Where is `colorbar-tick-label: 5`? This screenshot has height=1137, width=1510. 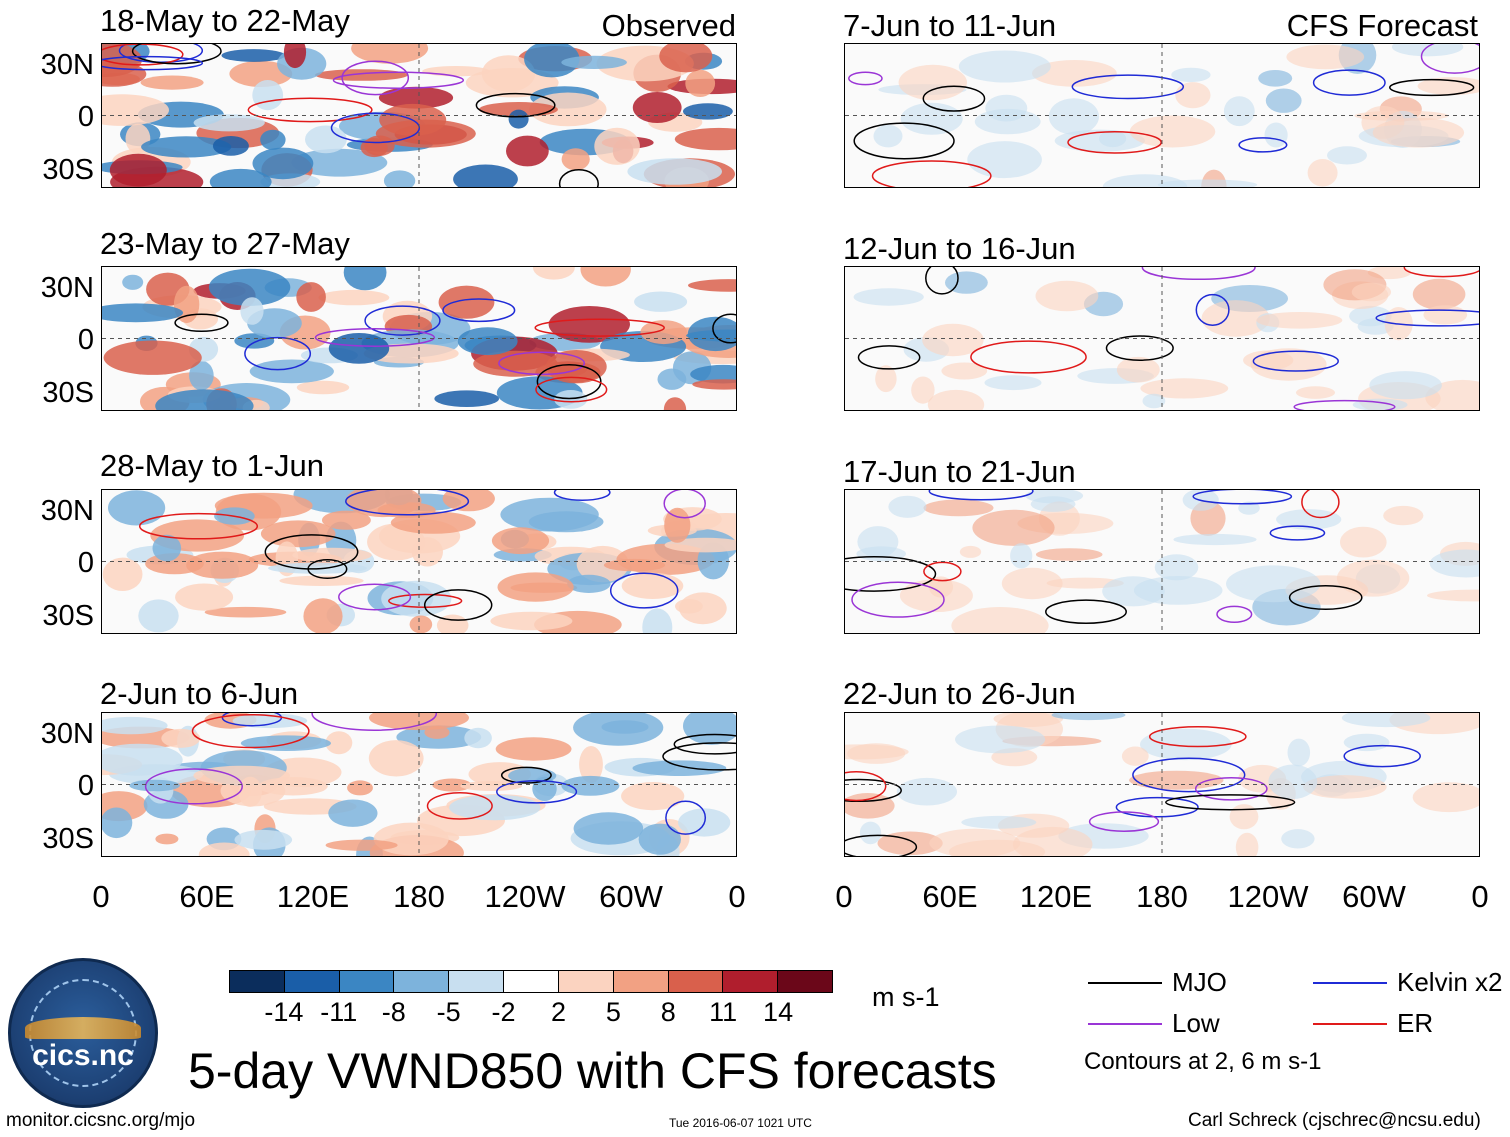 colorbar-tick-label: 5 is located at coordinates (613, 1012).